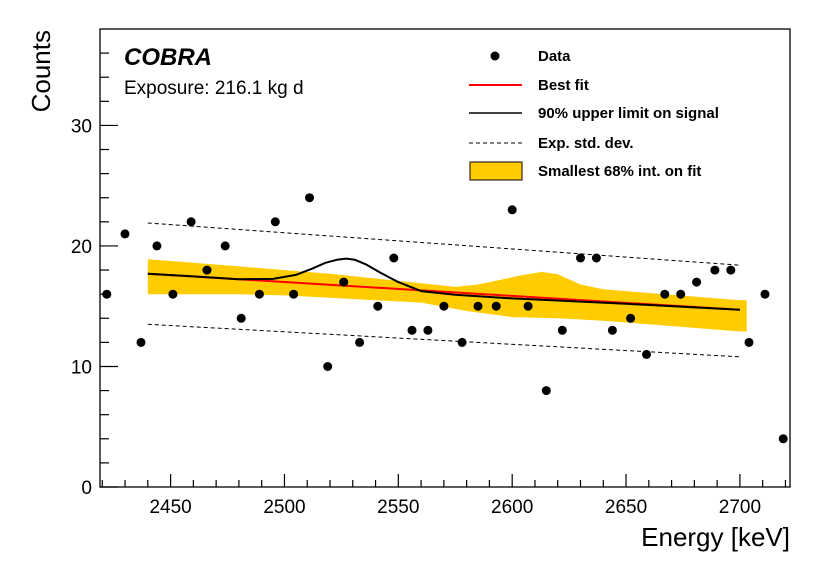 This screenshot has height=579, width=830. Describe the element at coordinates (715, 537) in the screenshot. I see `x-axis-title: Energy [keV]` at that location.